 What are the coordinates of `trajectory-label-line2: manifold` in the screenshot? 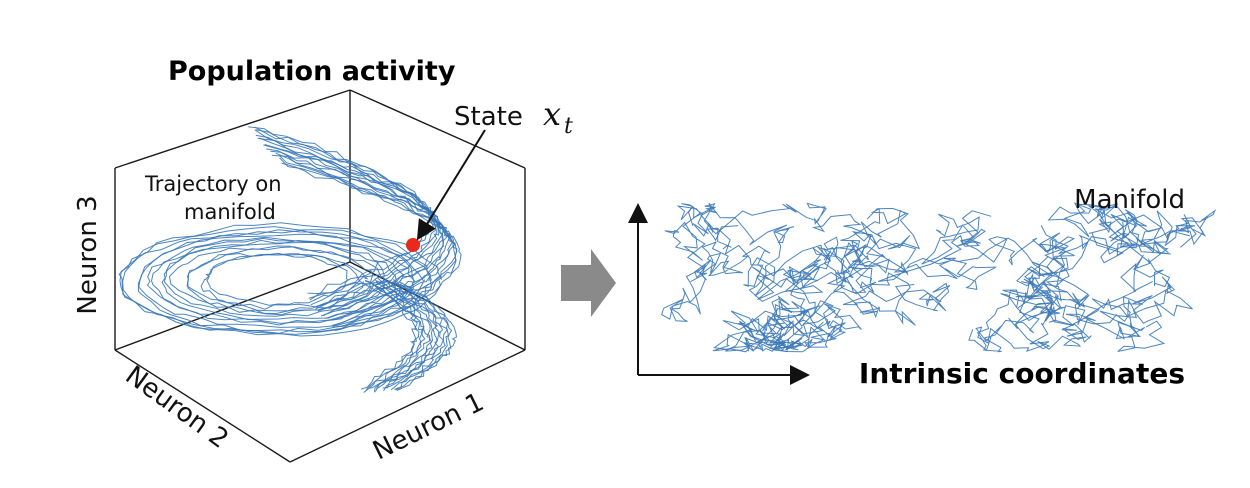 It's located at (230, 212).